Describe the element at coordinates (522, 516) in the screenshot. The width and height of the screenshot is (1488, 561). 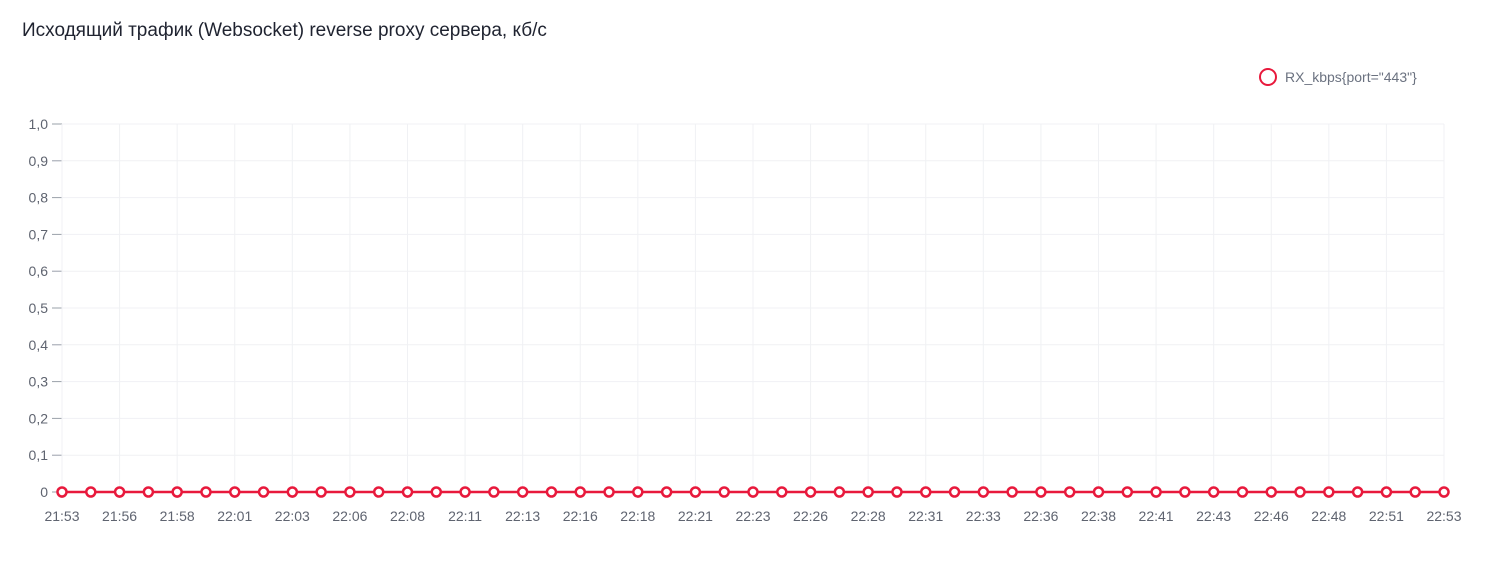
I see `x-tick-label: 22:13` at that location.